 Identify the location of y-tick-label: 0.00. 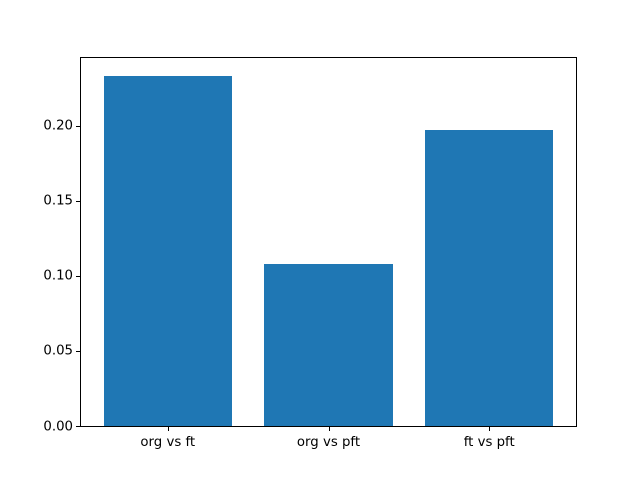
(58, 426).